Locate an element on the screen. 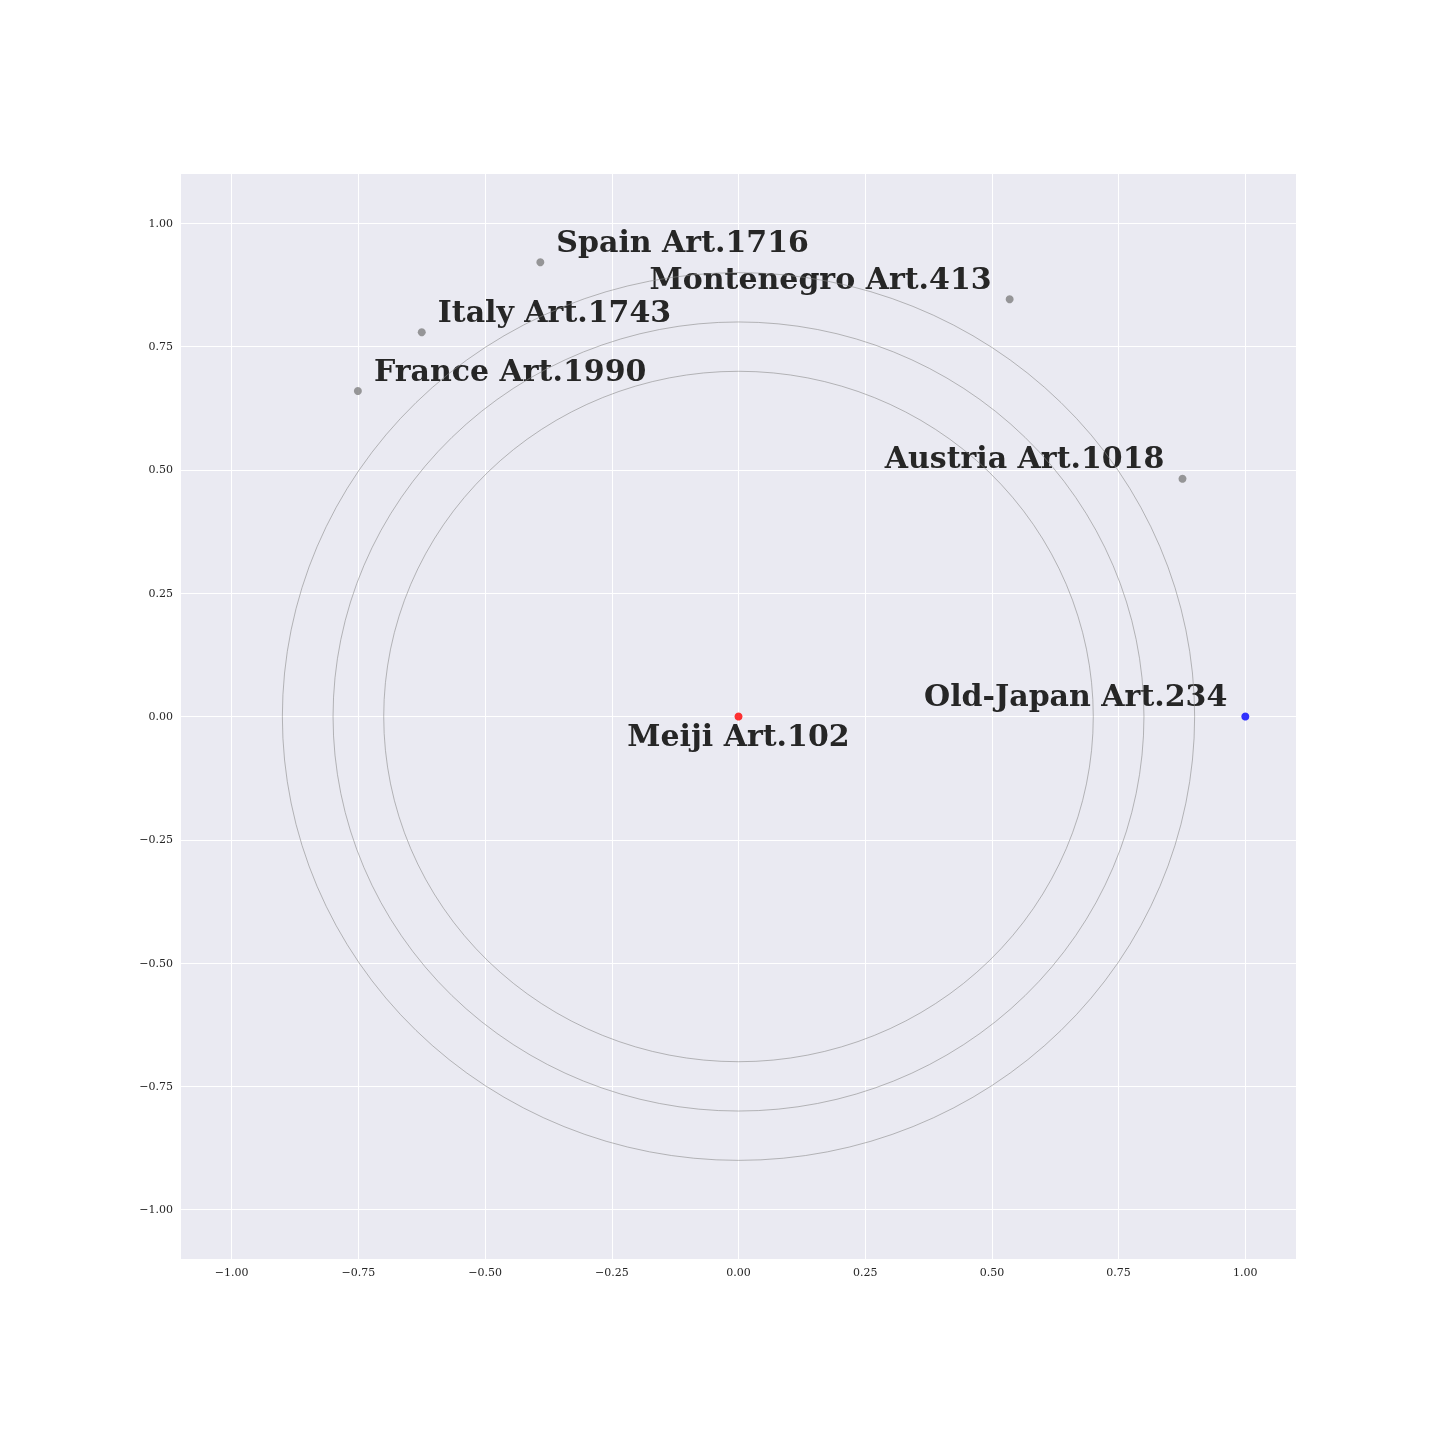 Image resolution: width=1440 pixels, height=1440 pixels. y-tick-label: 0.00 is located at coordinates (160, 716).